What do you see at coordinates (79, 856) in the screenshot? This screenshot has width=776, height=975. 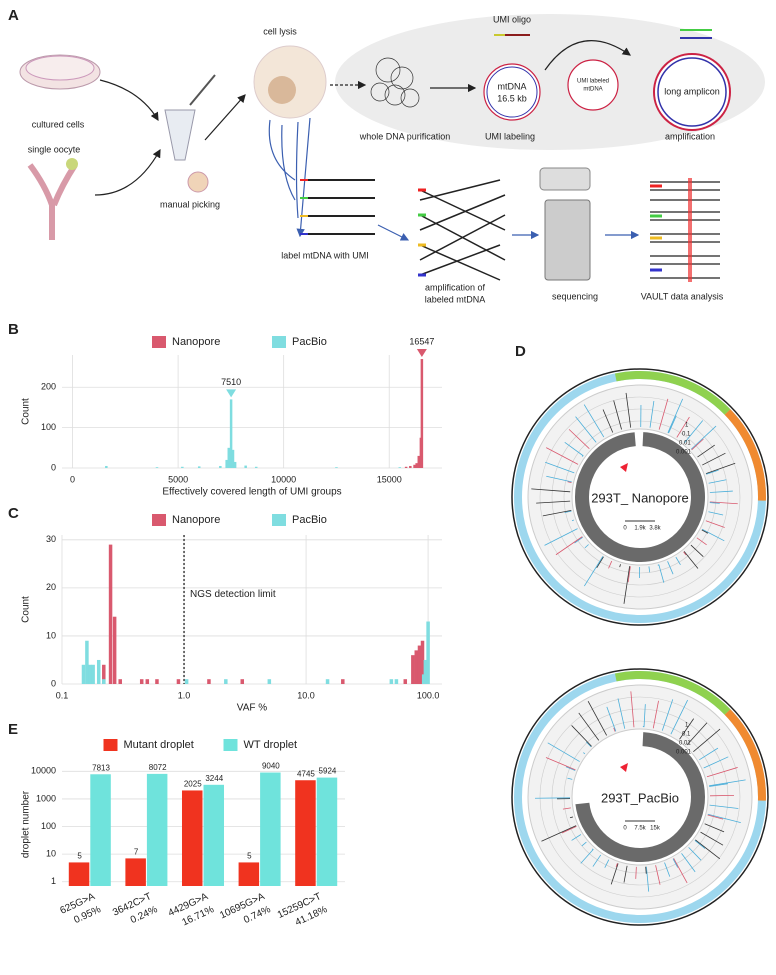 I see `value-label: 5` at bounding box center [79, 856].